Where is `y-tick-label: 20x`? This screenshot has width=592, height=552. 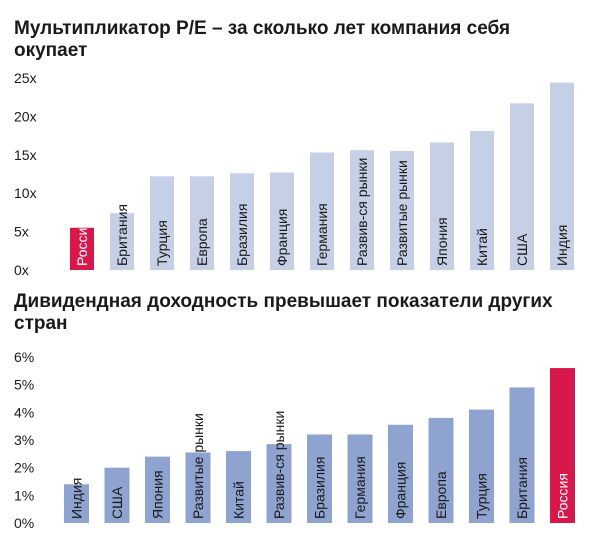
y-tick-label: 20x is located at coordinates (25, 116).